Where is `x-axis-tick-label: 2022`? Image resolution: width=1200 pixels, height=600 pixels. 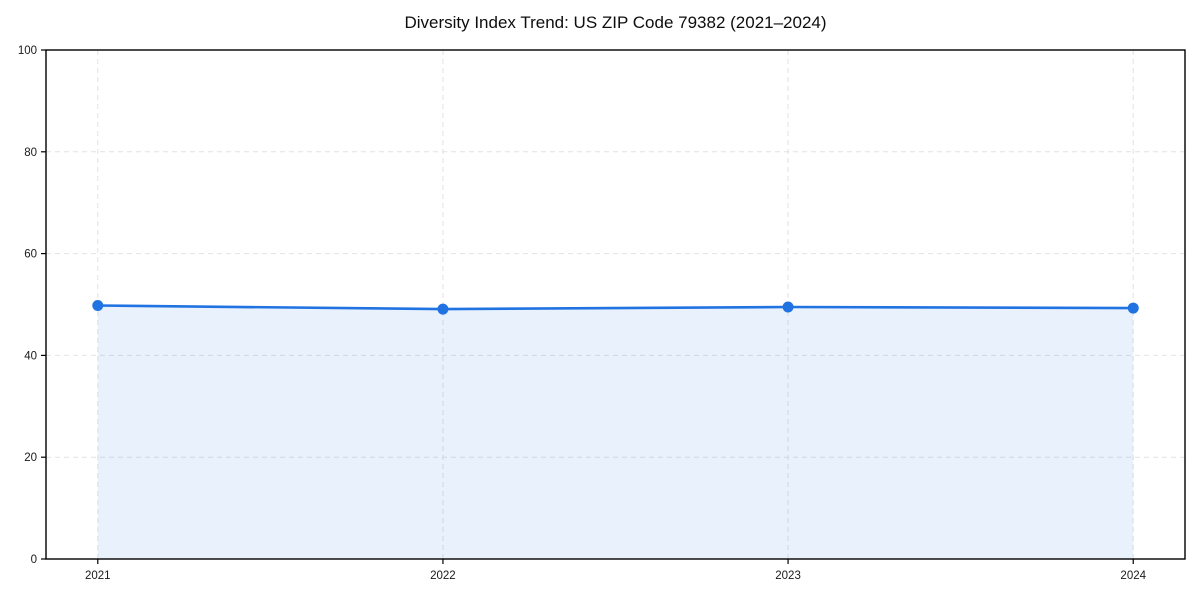
x-axis-tick-label: 2022 is located at coordinates (443, 576).